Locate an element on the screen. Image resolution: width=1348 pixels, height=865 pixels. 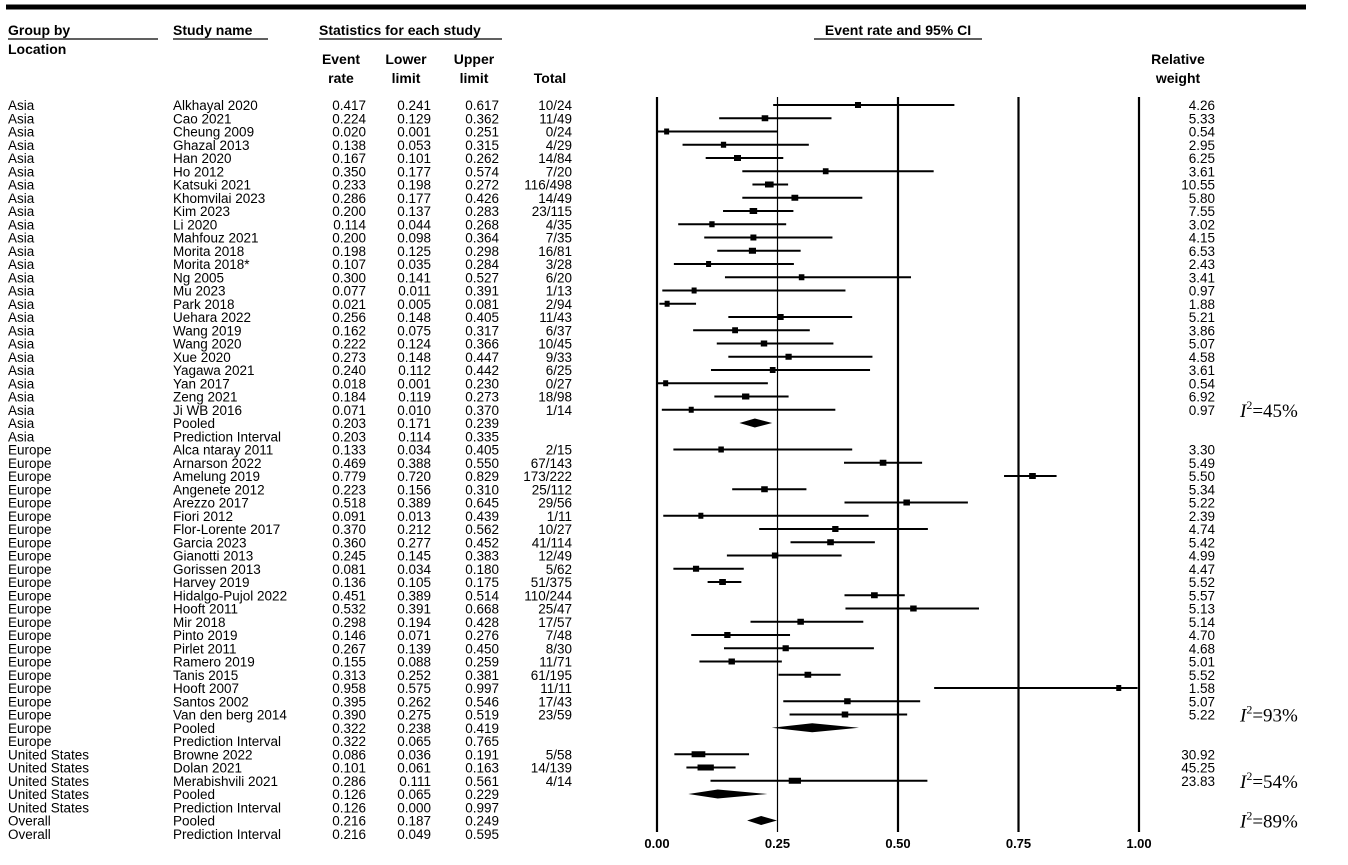
cell-weight: 4.15 is located at coordinates (1202, 238).